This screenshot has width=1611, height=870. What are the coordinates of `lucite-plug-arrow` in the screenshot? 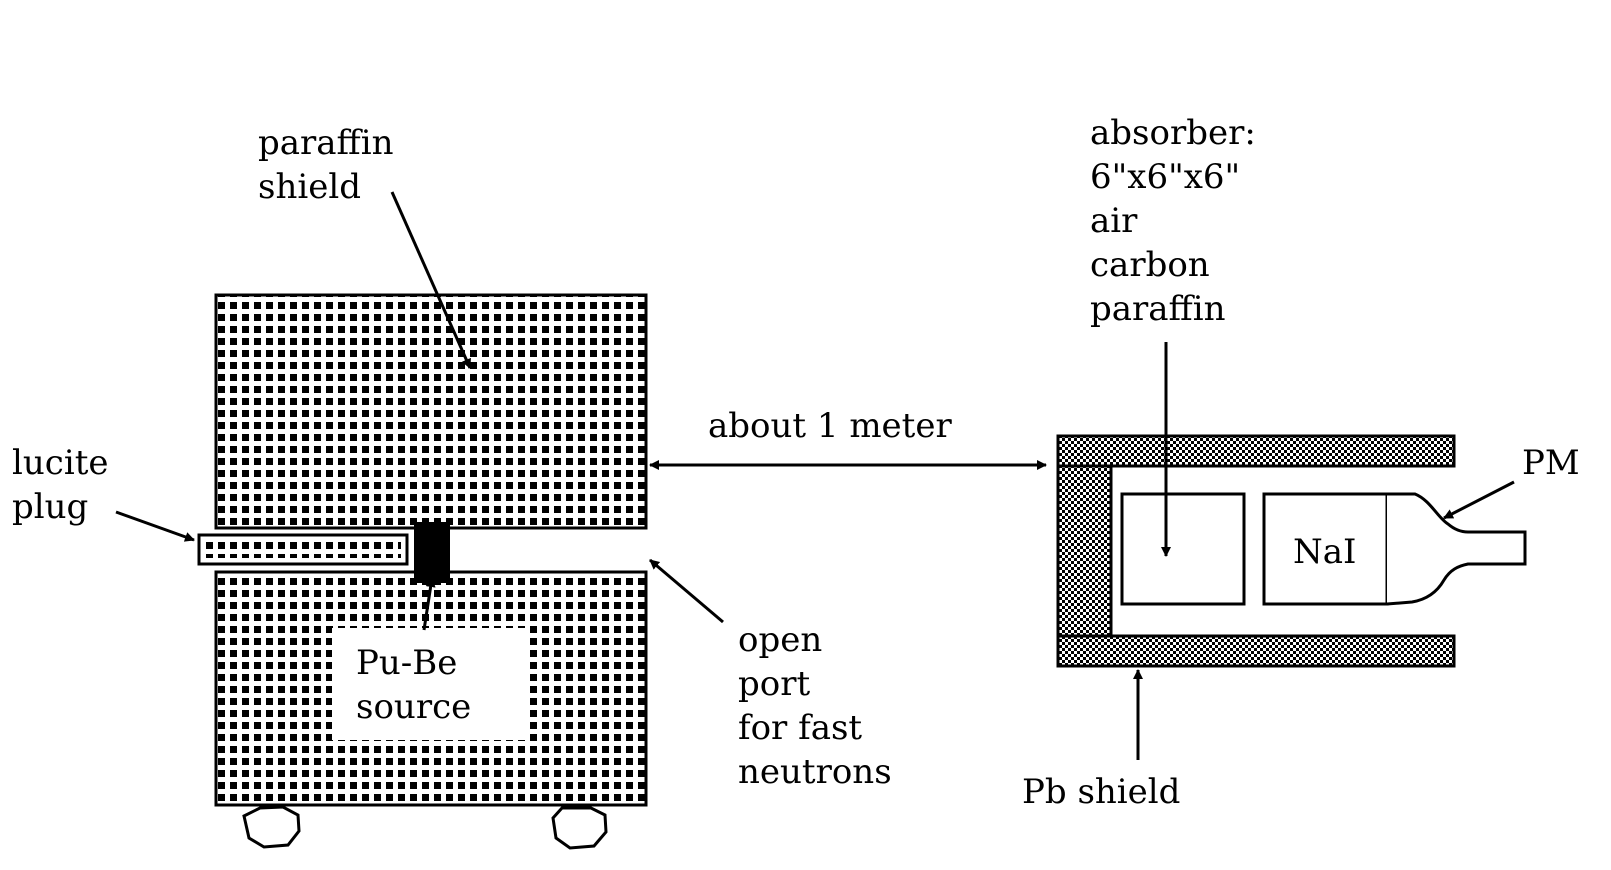 It's located at (155, 526).